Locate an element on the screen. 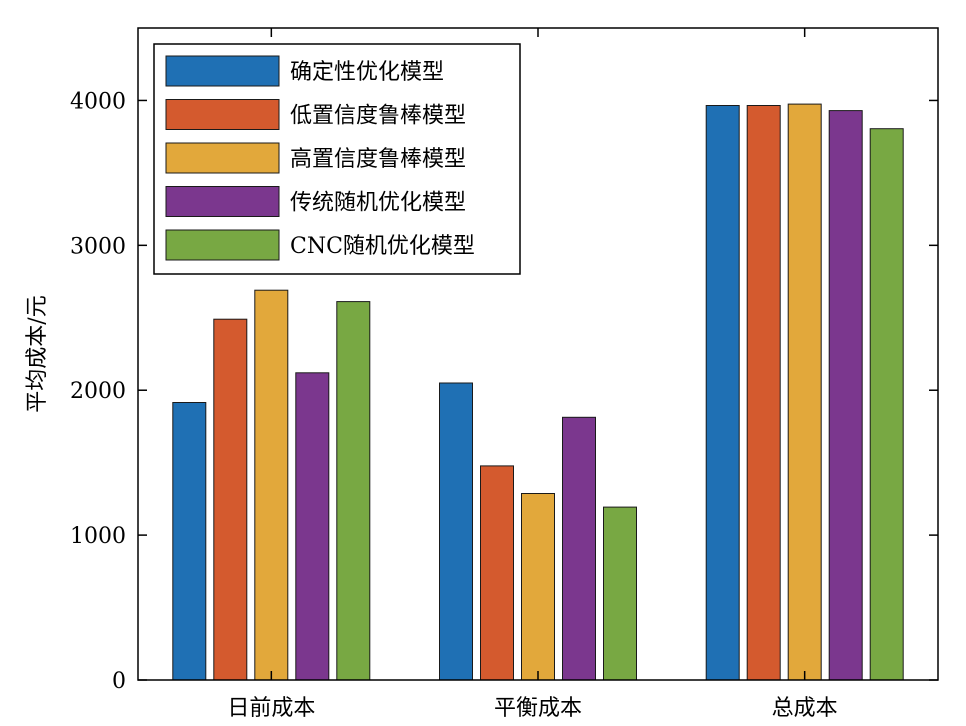 The width and height of the screenshot is (966, 726). y-tick-label: 2000 is located at coordinates (98, 391).